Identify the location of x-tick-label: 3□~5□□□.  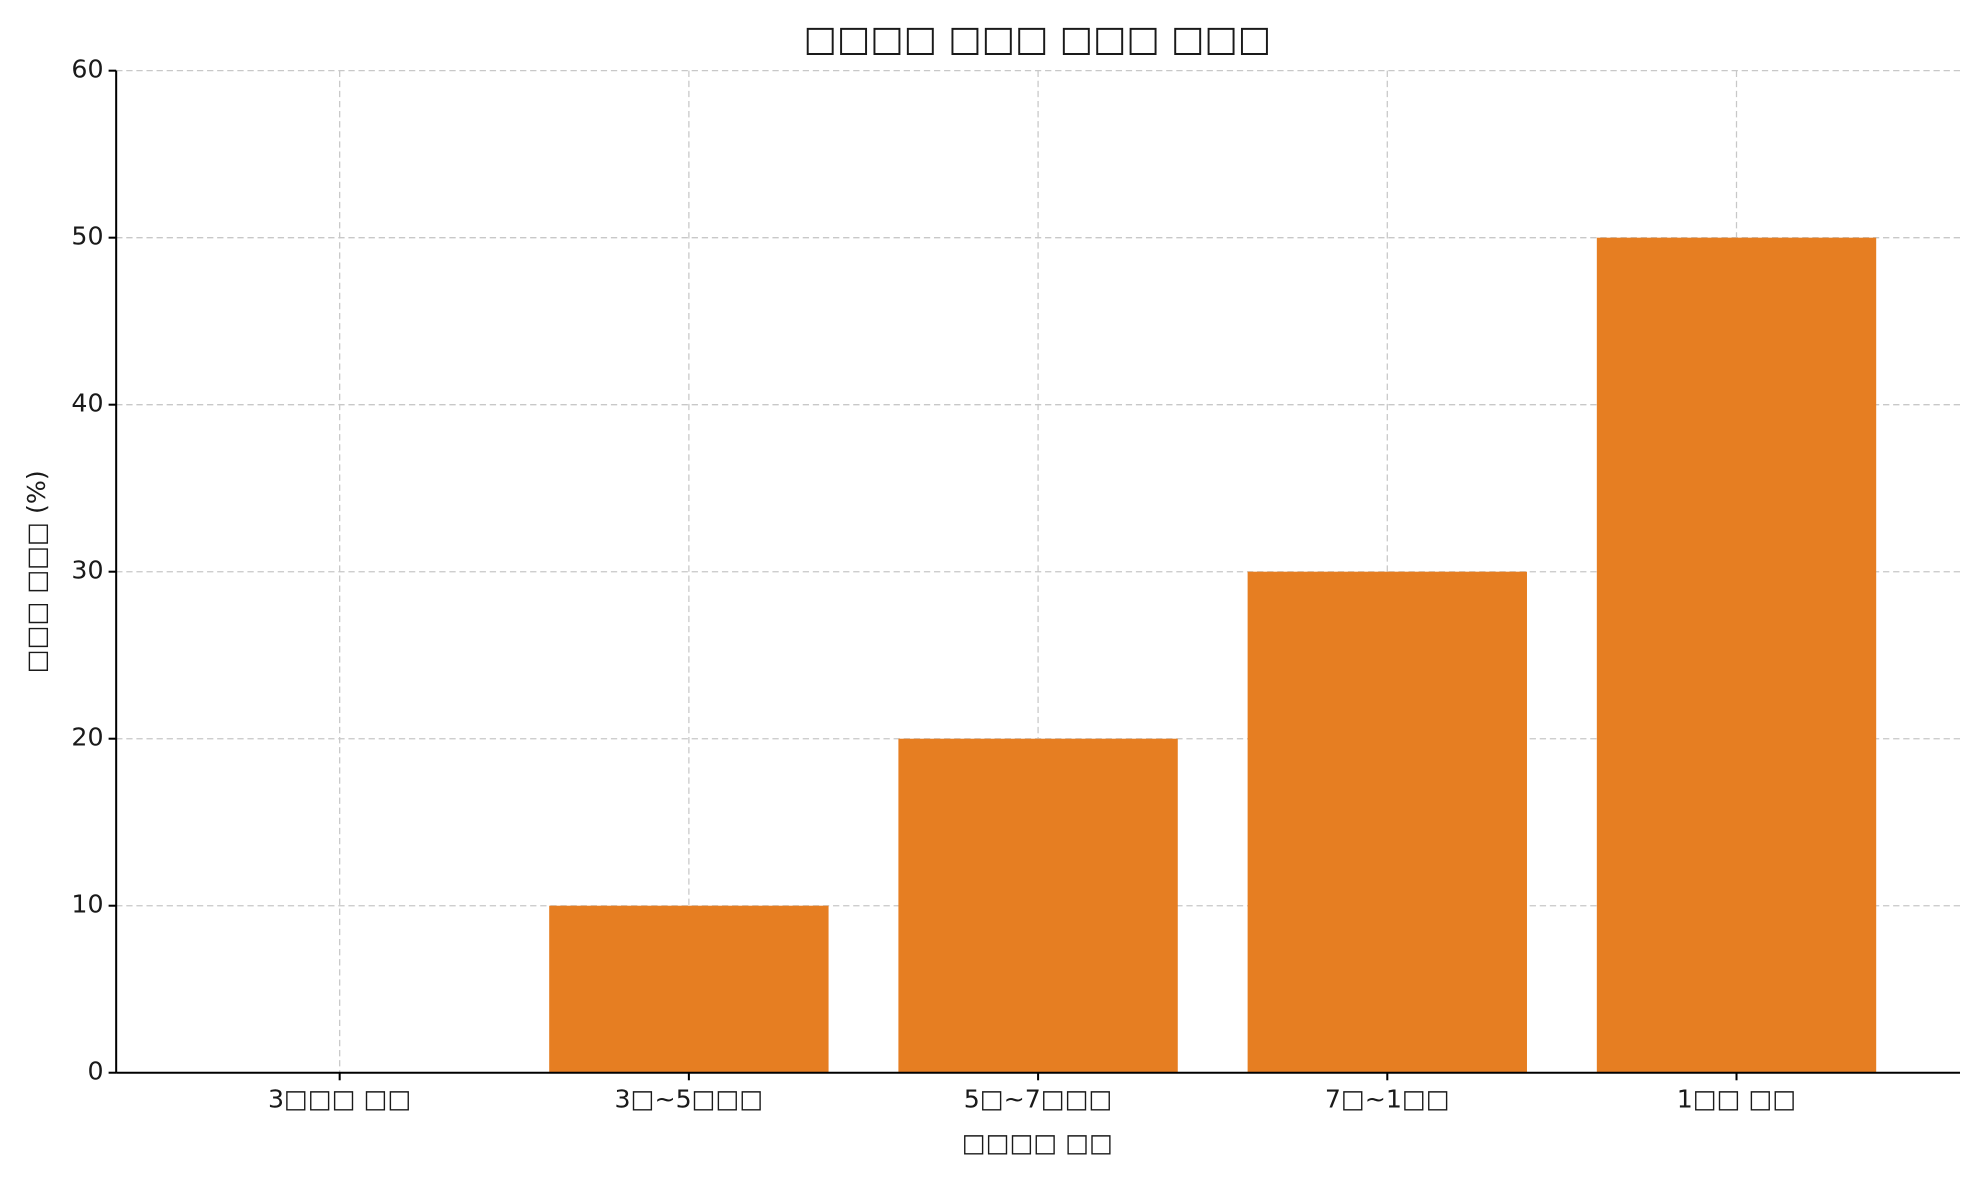
(689, 1098).